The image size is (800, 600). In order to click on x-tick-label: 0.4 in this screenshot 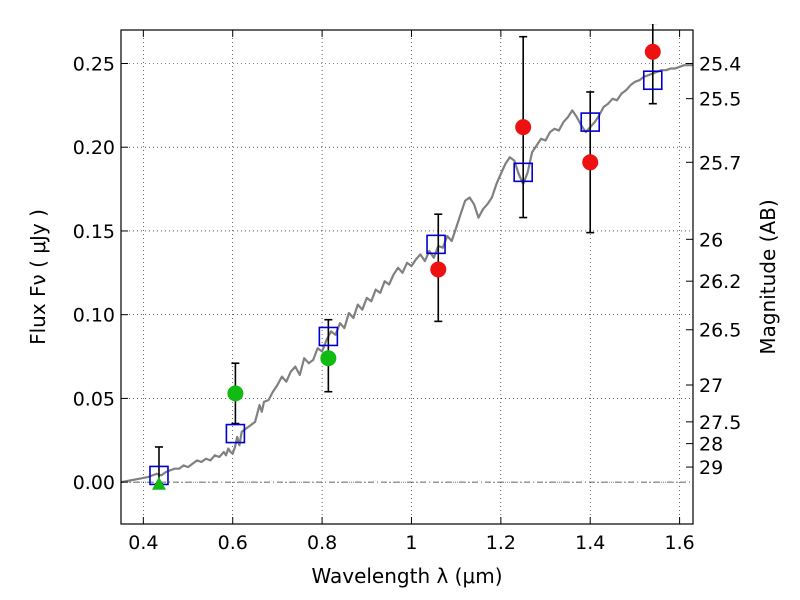, I will do `click(143, 543)`.